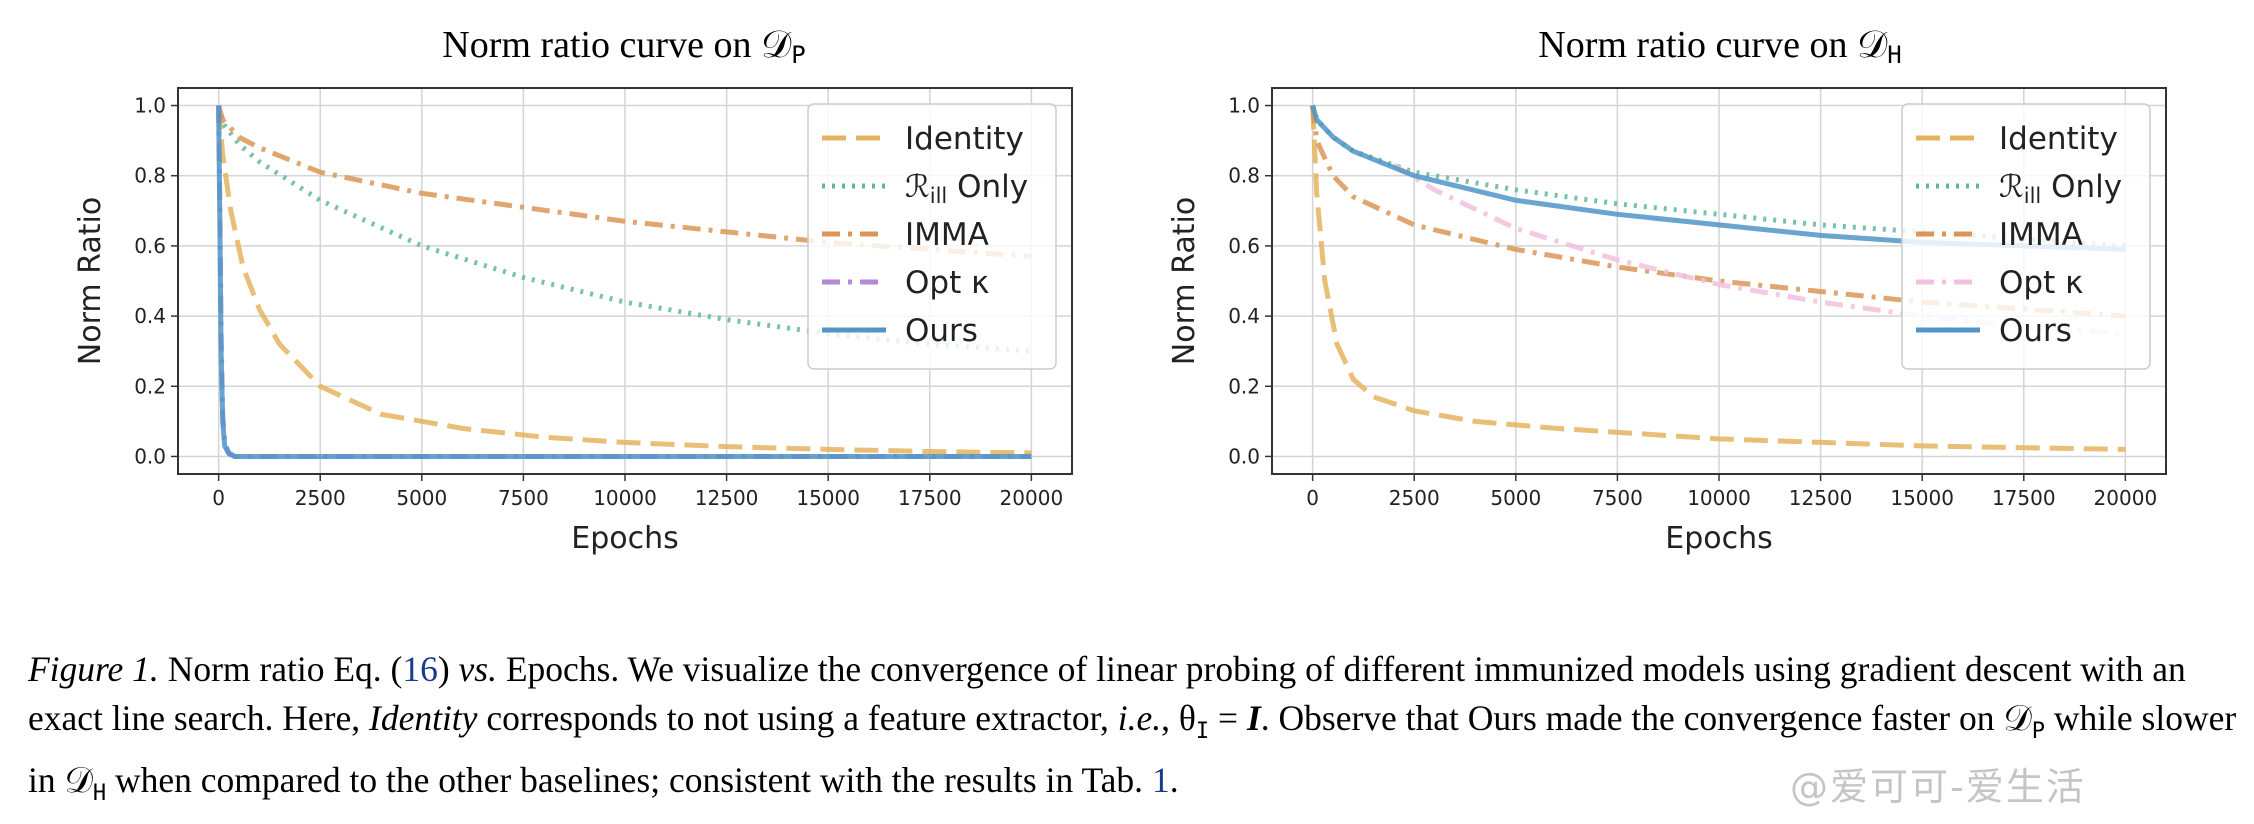 The height and width of the screenshot is (824, 2254). Describe the element at coordinates (1719, 46) in the screenshot. I see `chart-title: Norm ratio curve on 𝒟H` at that location.